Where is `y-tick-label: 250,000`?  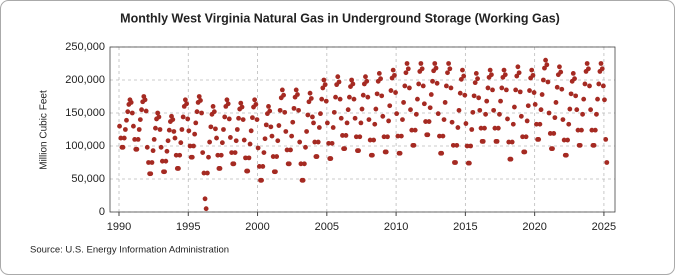
y-tick-label: 250,000 is located at coordinates (85, 47).